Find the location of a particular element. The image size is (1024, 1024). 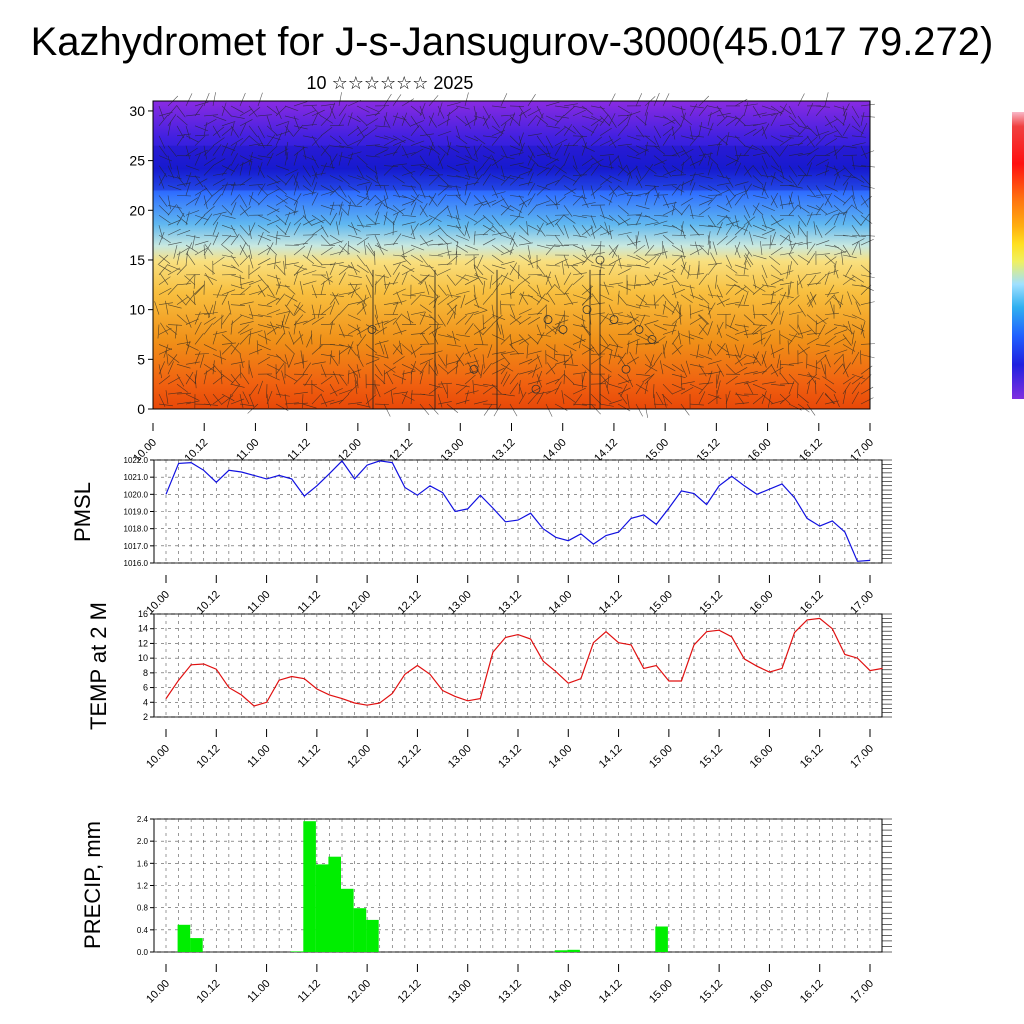

temp-axis-title-x-tick-label: 17.00 is located at coordinates (862, 757).